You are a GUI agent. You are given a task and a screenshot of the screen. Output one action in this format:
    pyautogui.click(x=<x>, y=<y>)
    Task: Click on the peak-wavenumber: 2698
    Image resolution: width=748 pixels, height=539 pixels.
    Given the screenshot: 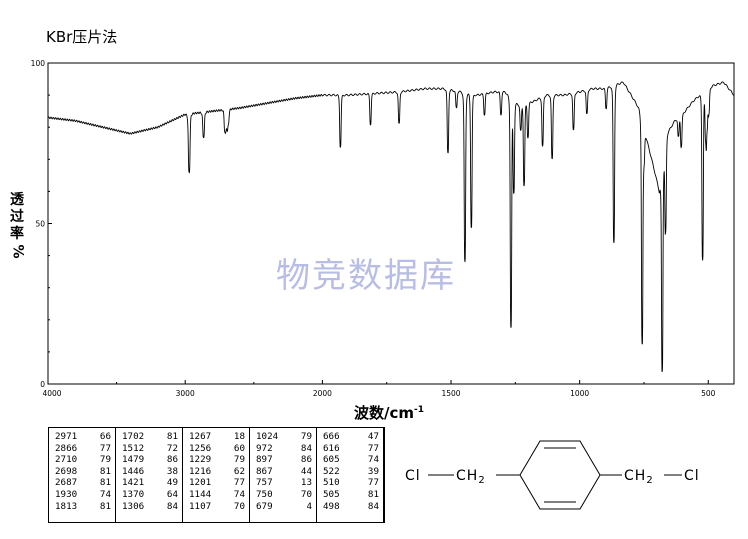 What is the action you would take?
    pyautogui.click(x=66, y=471)
    